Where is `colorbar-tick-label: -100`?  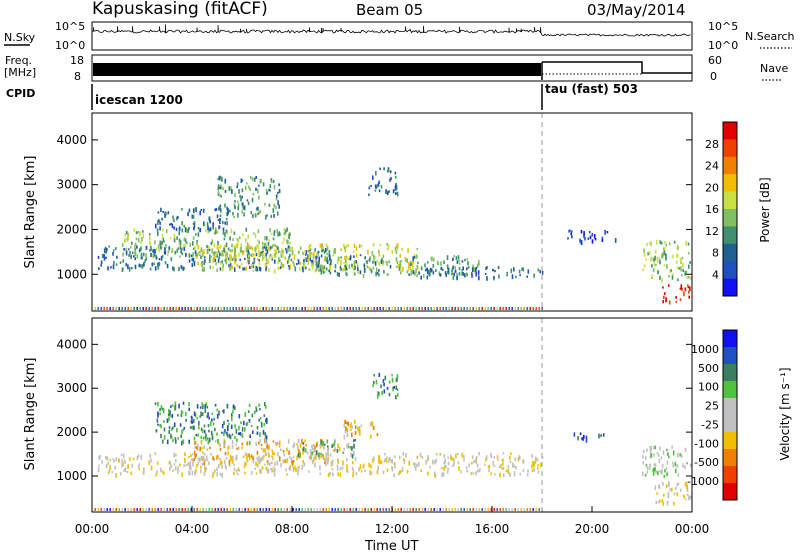
colorbar-tick-label: -100 is located at coordinates (706, 443).